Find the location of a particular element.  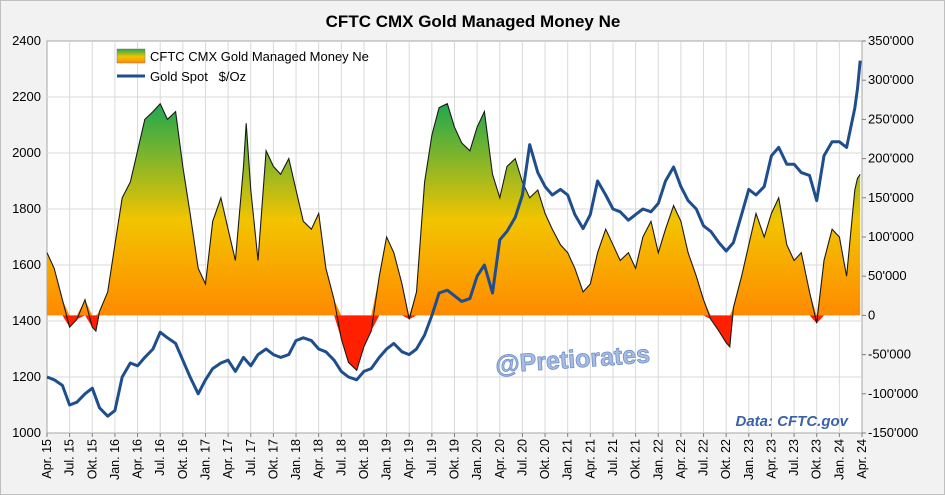

x-tick-label: Apr. 17 is located at coordinates (228, 459).